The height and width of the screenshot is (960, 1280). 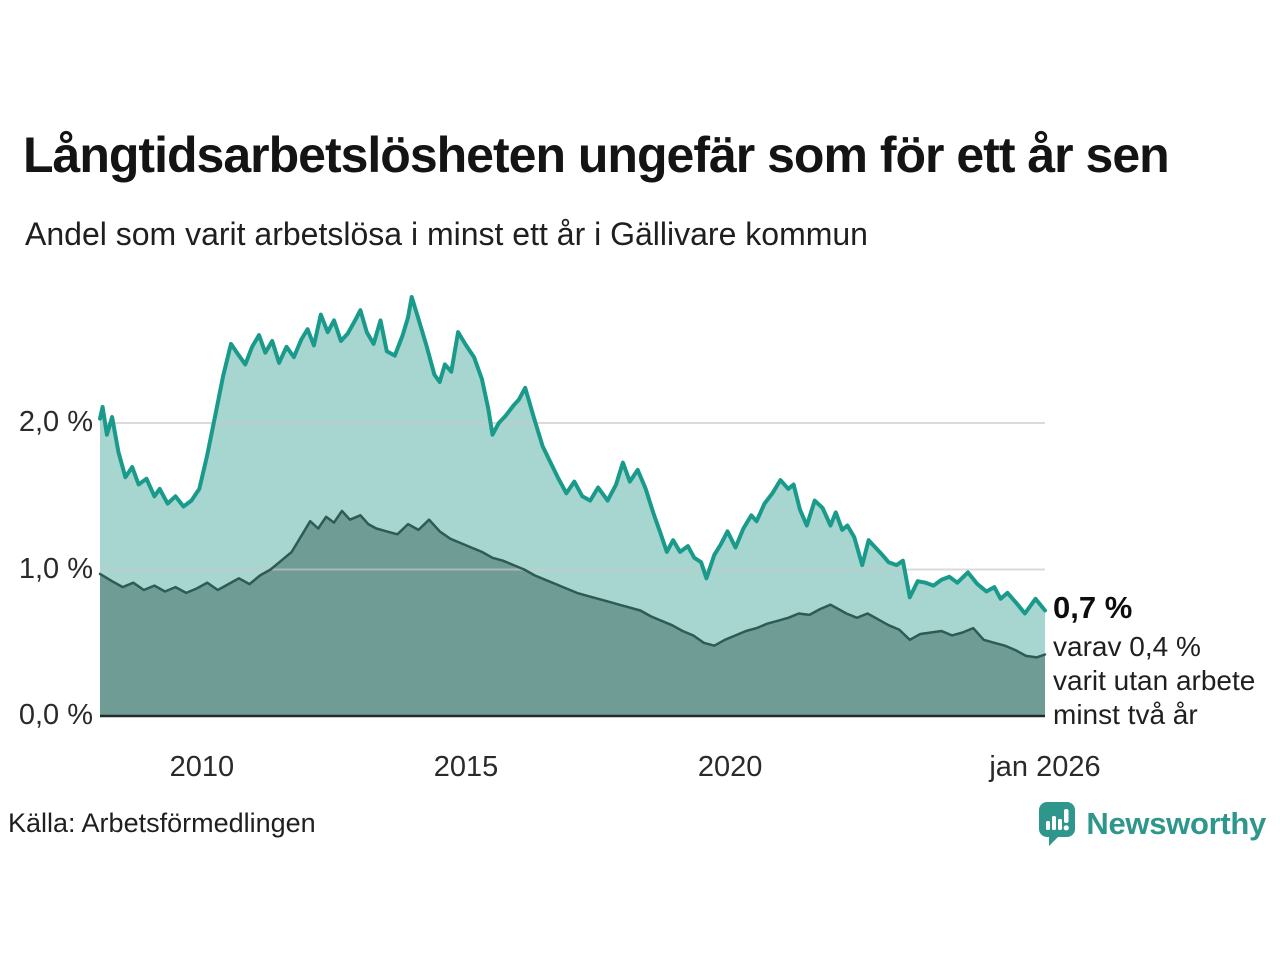 What do you see at coordinates (1154, 680) in the screenshot?
I see `annotation-line-2: varit utan arbete` at bounding box center [1154, 680].